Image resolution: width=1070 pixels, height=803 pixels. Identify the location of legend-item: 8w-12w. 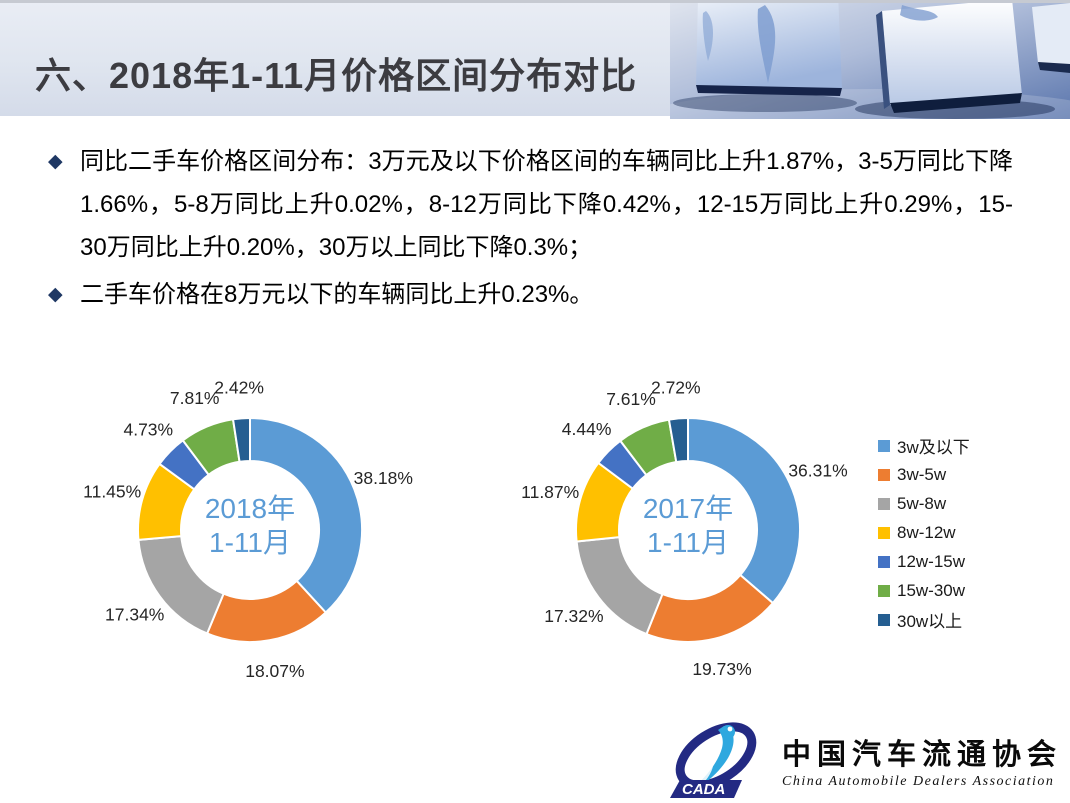
(924, 532).